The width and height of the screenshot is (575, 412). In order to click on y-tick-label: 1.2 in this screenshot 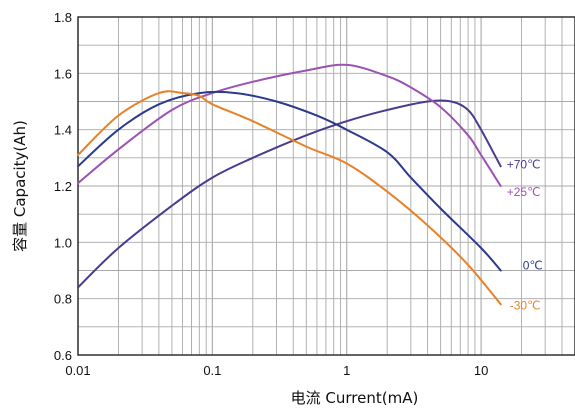, I will do `click(63, 186)`.